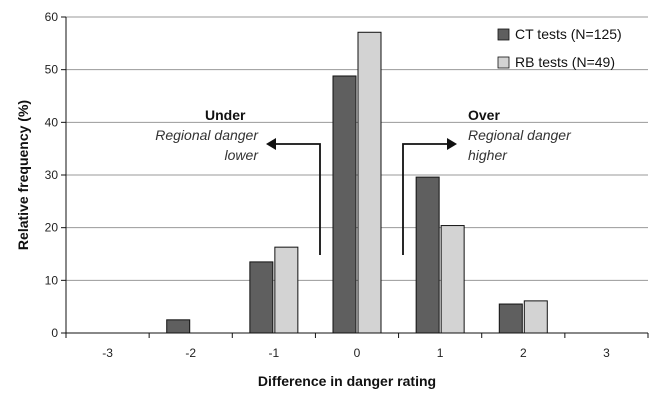  Describe the element at coordinates (271, 144) in the screenshot. I see `annotation-under-arrowhead` at that location.